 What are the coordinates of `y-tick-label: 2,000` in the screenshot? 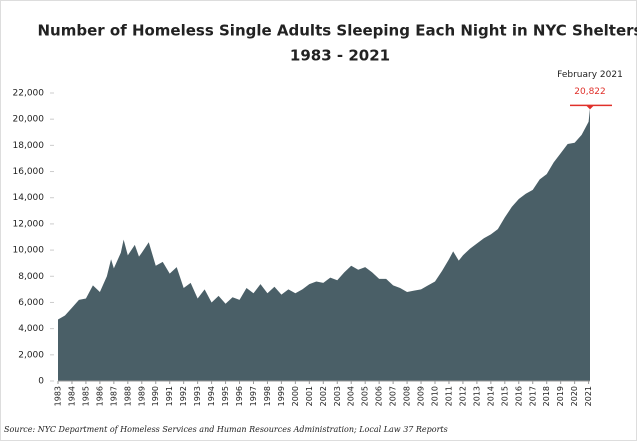 It's located at (31, 355).